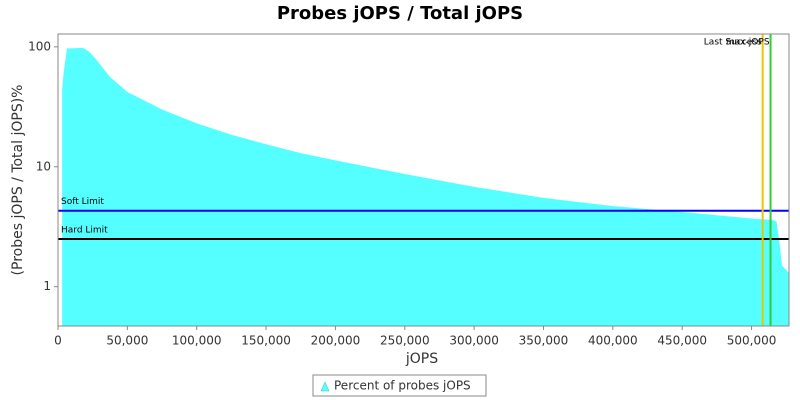 The height and width of the screenshot is (400, 800). Describe the element at coordinates (58, 341) in the screenshot. I see `x-tick-label: 0` at that location.